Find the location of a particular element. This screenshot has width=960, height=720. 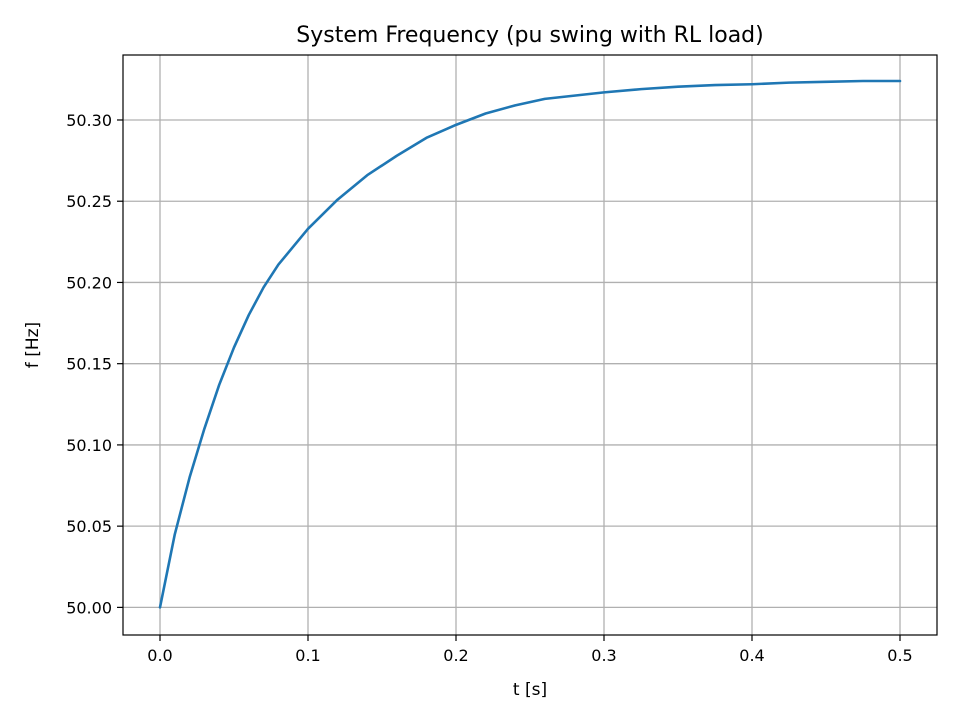

chart-title: System Frequency (pu swing with RL load) is located at coordinates (529, 35).